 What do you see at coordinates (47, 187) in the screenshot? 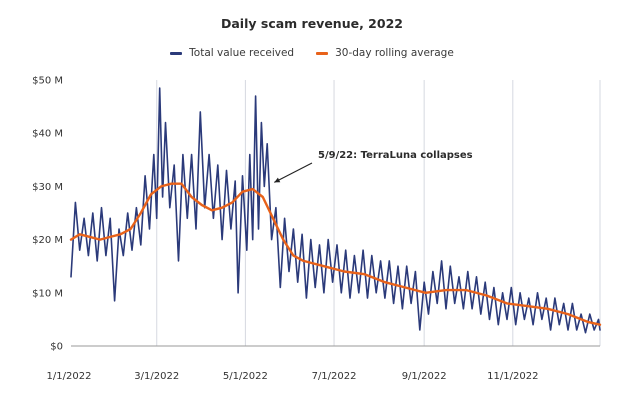
I see `y-tick-label-3: $30 M` at bounding box center [47, 187].